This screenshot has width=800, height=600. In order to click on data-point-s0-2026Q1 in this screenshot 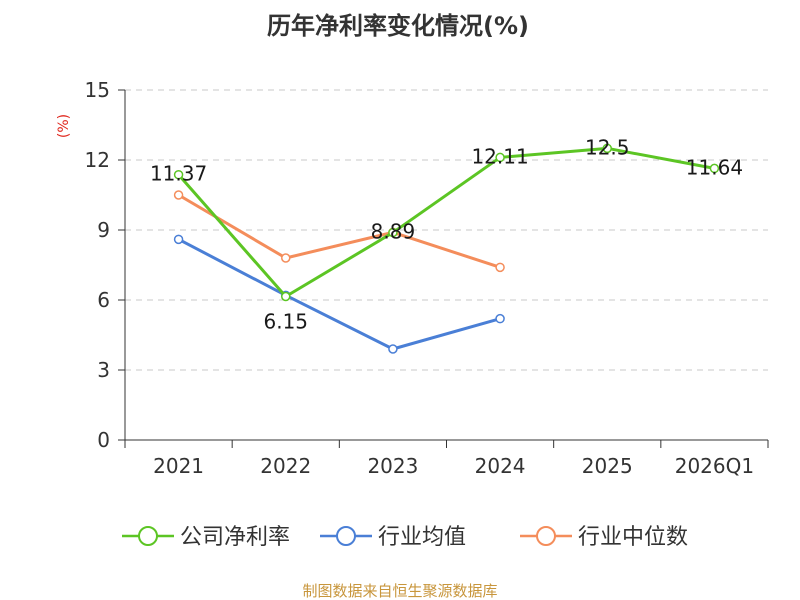, I will do `click(714, 168)`.